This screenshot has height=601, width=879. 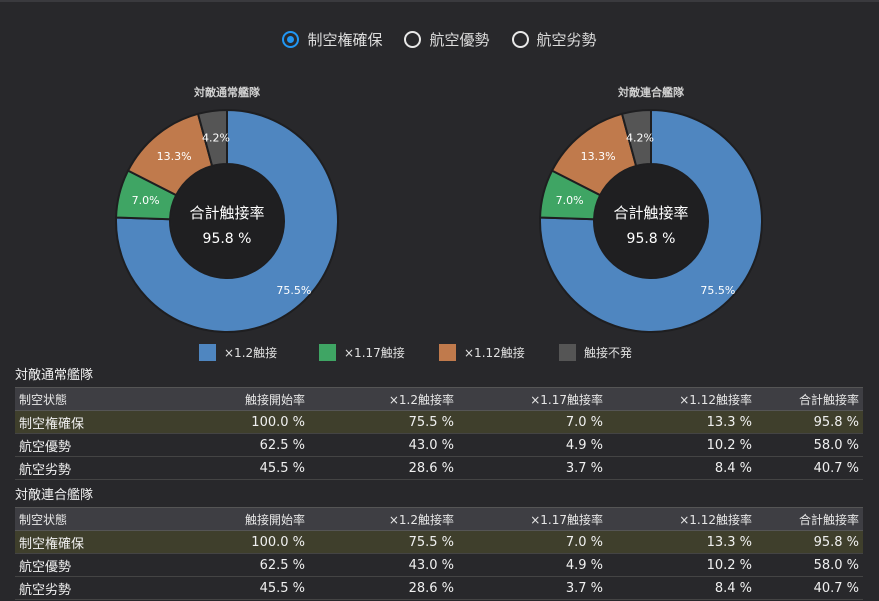 I want to click on table-cell: 制空権確保, so click(x=79, y=542).